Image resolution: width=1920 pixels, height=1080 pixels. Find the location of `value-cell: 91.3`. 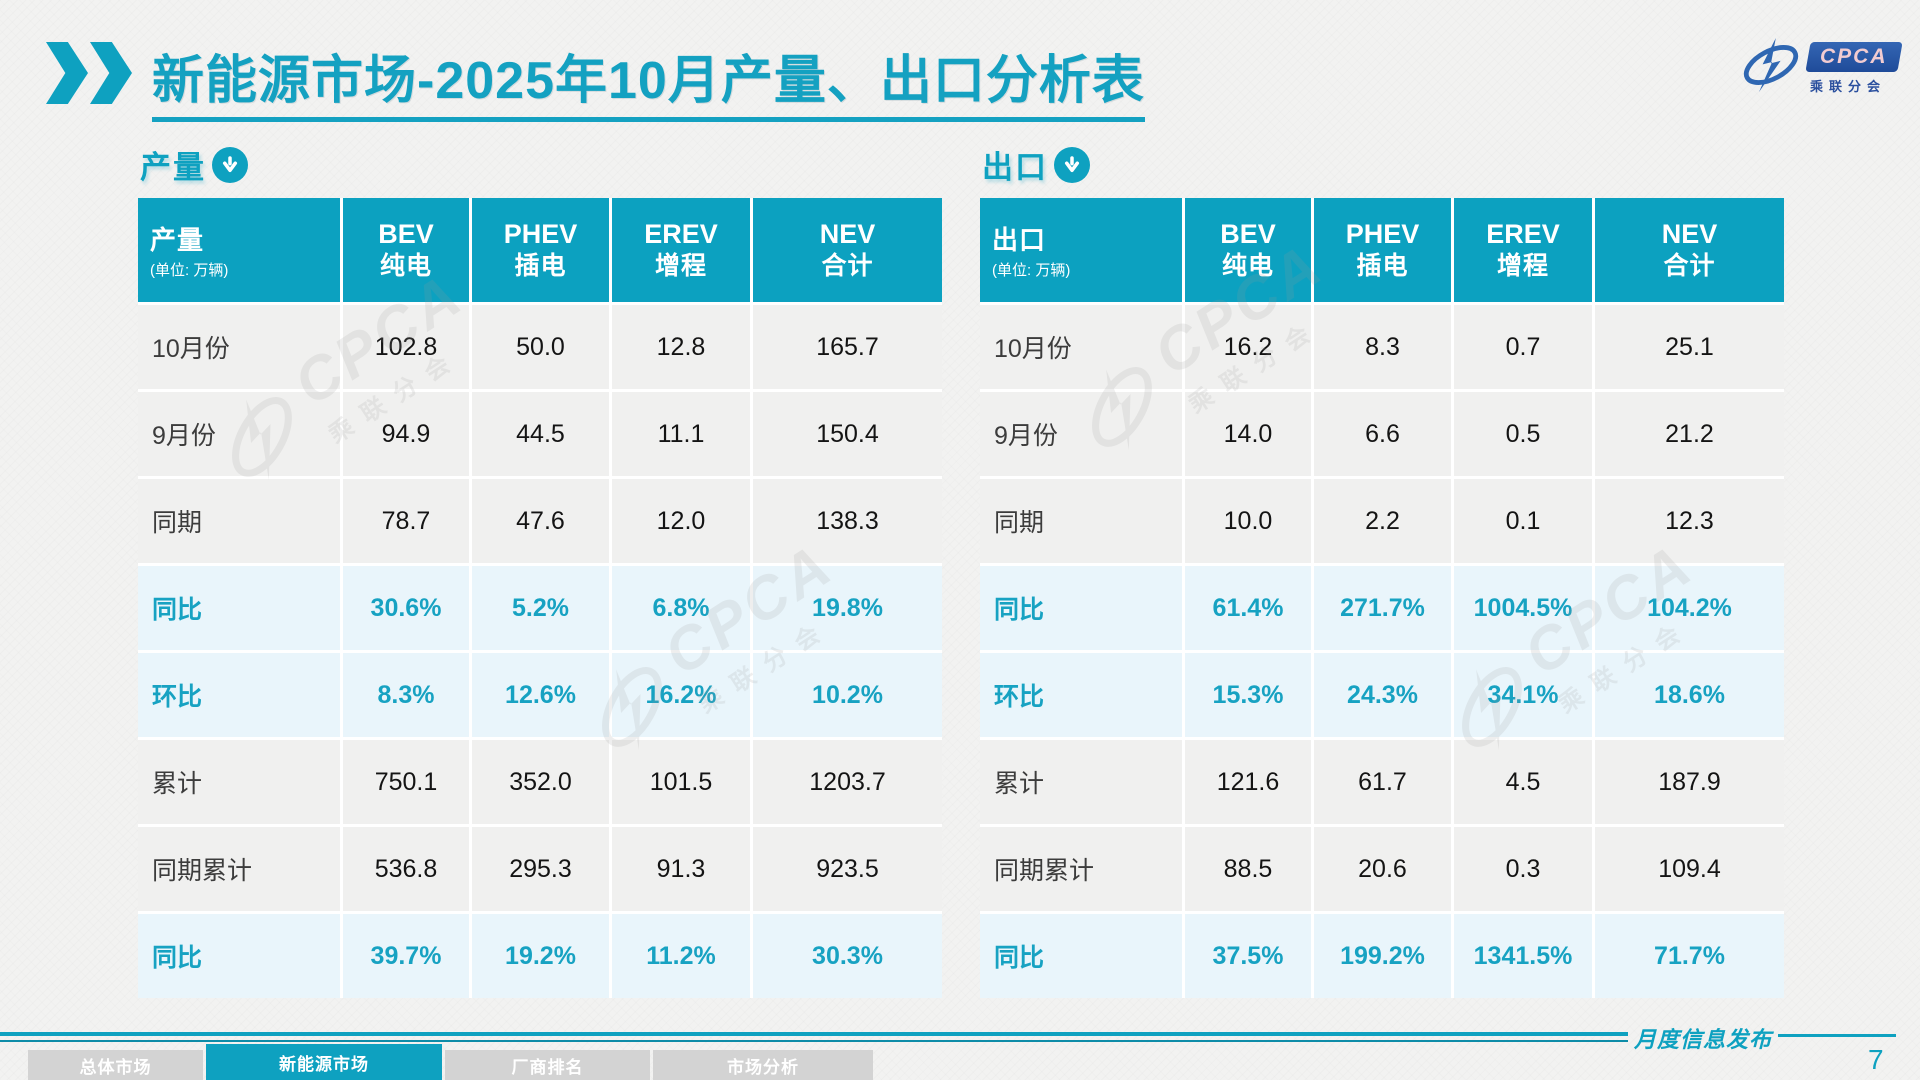

value-cell: 91.3 is located at coordinates (681, 869).